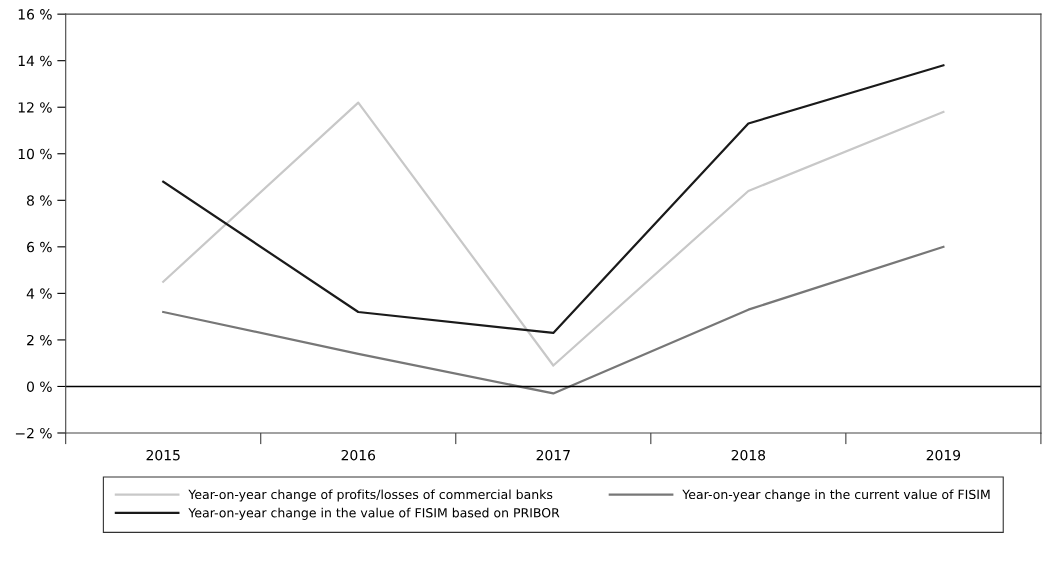 The image size is (1043, 566). What do you see at coordinates (748, 455) in the screenshot?
I see `x-tick-label: 2018` at bounding box center [748, 455].